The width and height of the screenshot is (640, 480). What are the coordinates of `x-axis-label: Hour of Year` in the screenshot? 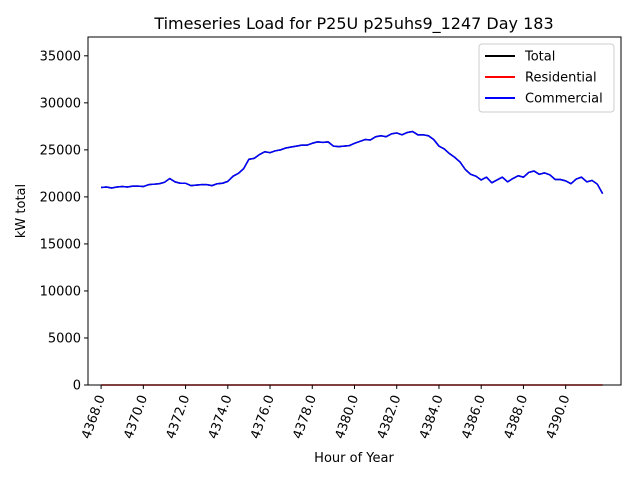 It's located at (354, 458).